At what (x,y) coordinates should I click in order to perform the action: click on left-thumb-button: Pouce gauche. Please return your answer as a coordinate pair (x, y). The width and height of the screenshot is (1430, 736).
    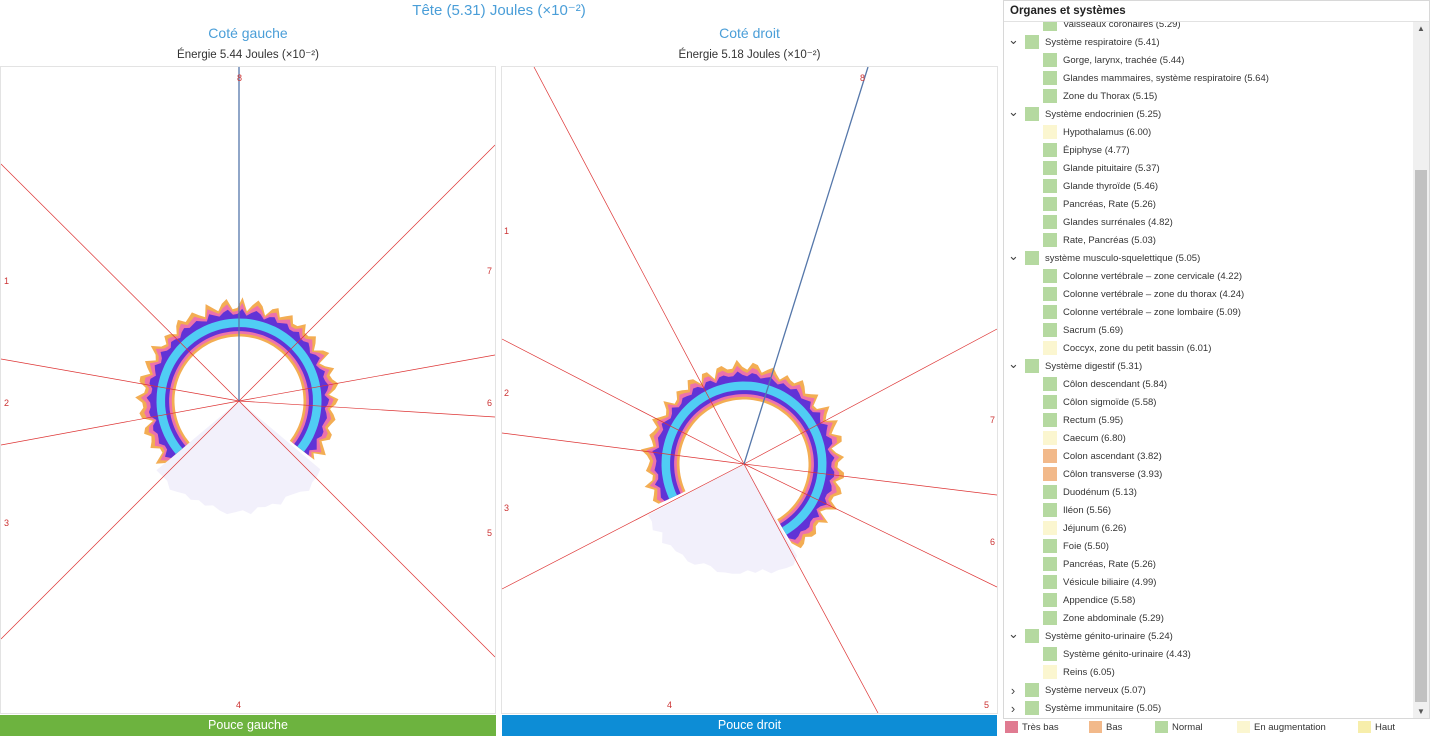
    Looking at the image, I should click on (248, 725).